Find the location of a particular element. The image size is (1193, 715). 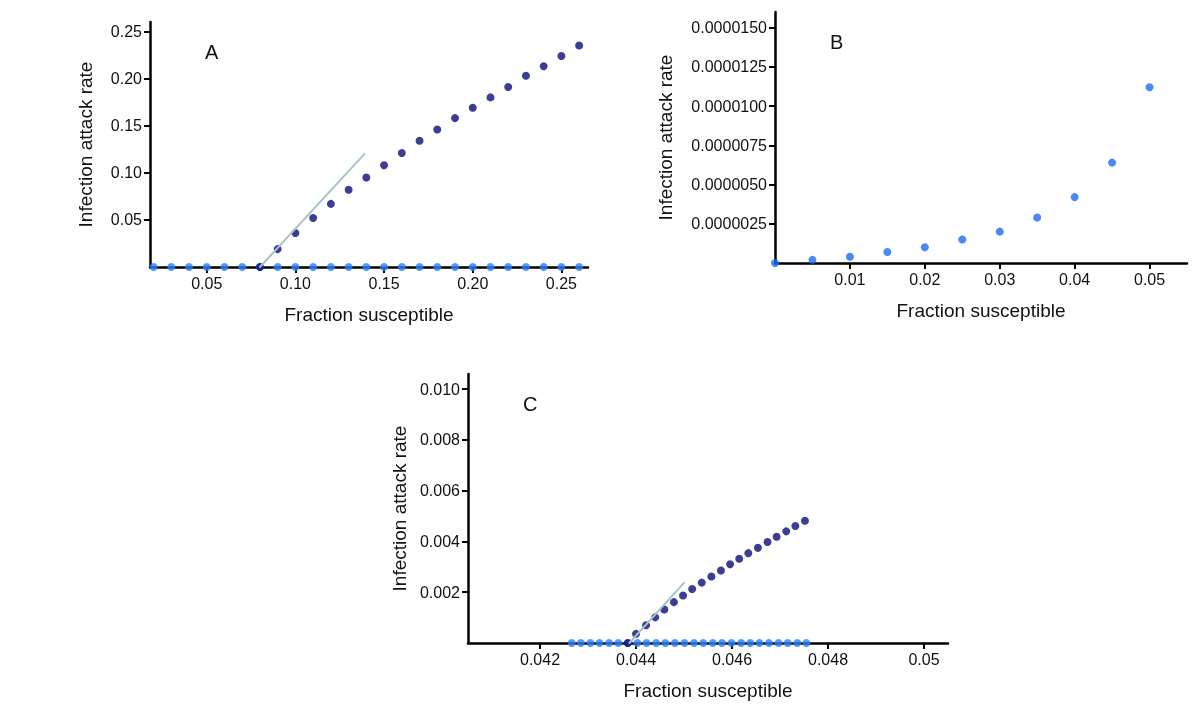

x-tick-label: 0.02 is located at coordinates (925, 279).